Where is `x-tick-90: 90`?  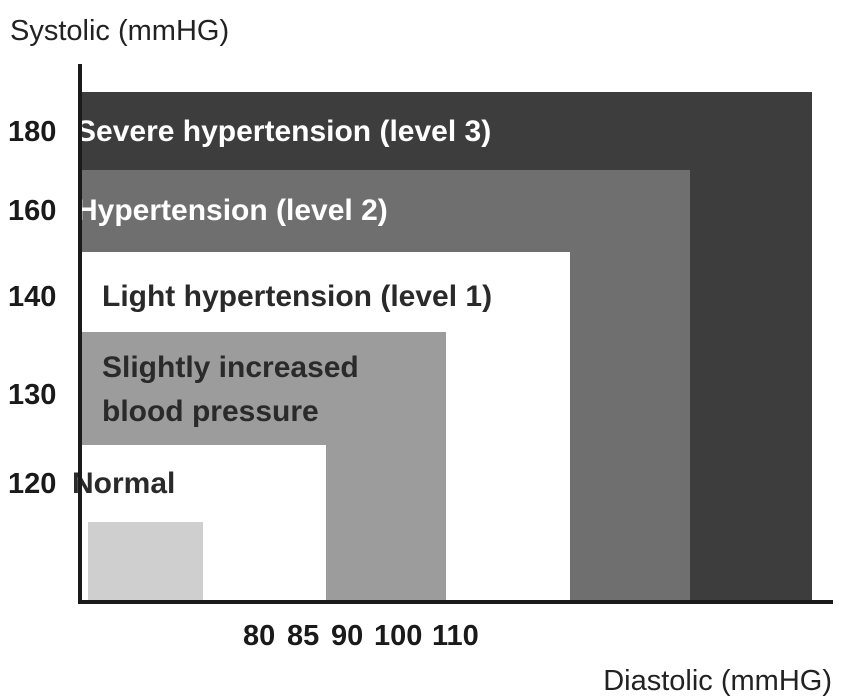 x-tick-90: 90 is located at coordinates (347, 636).